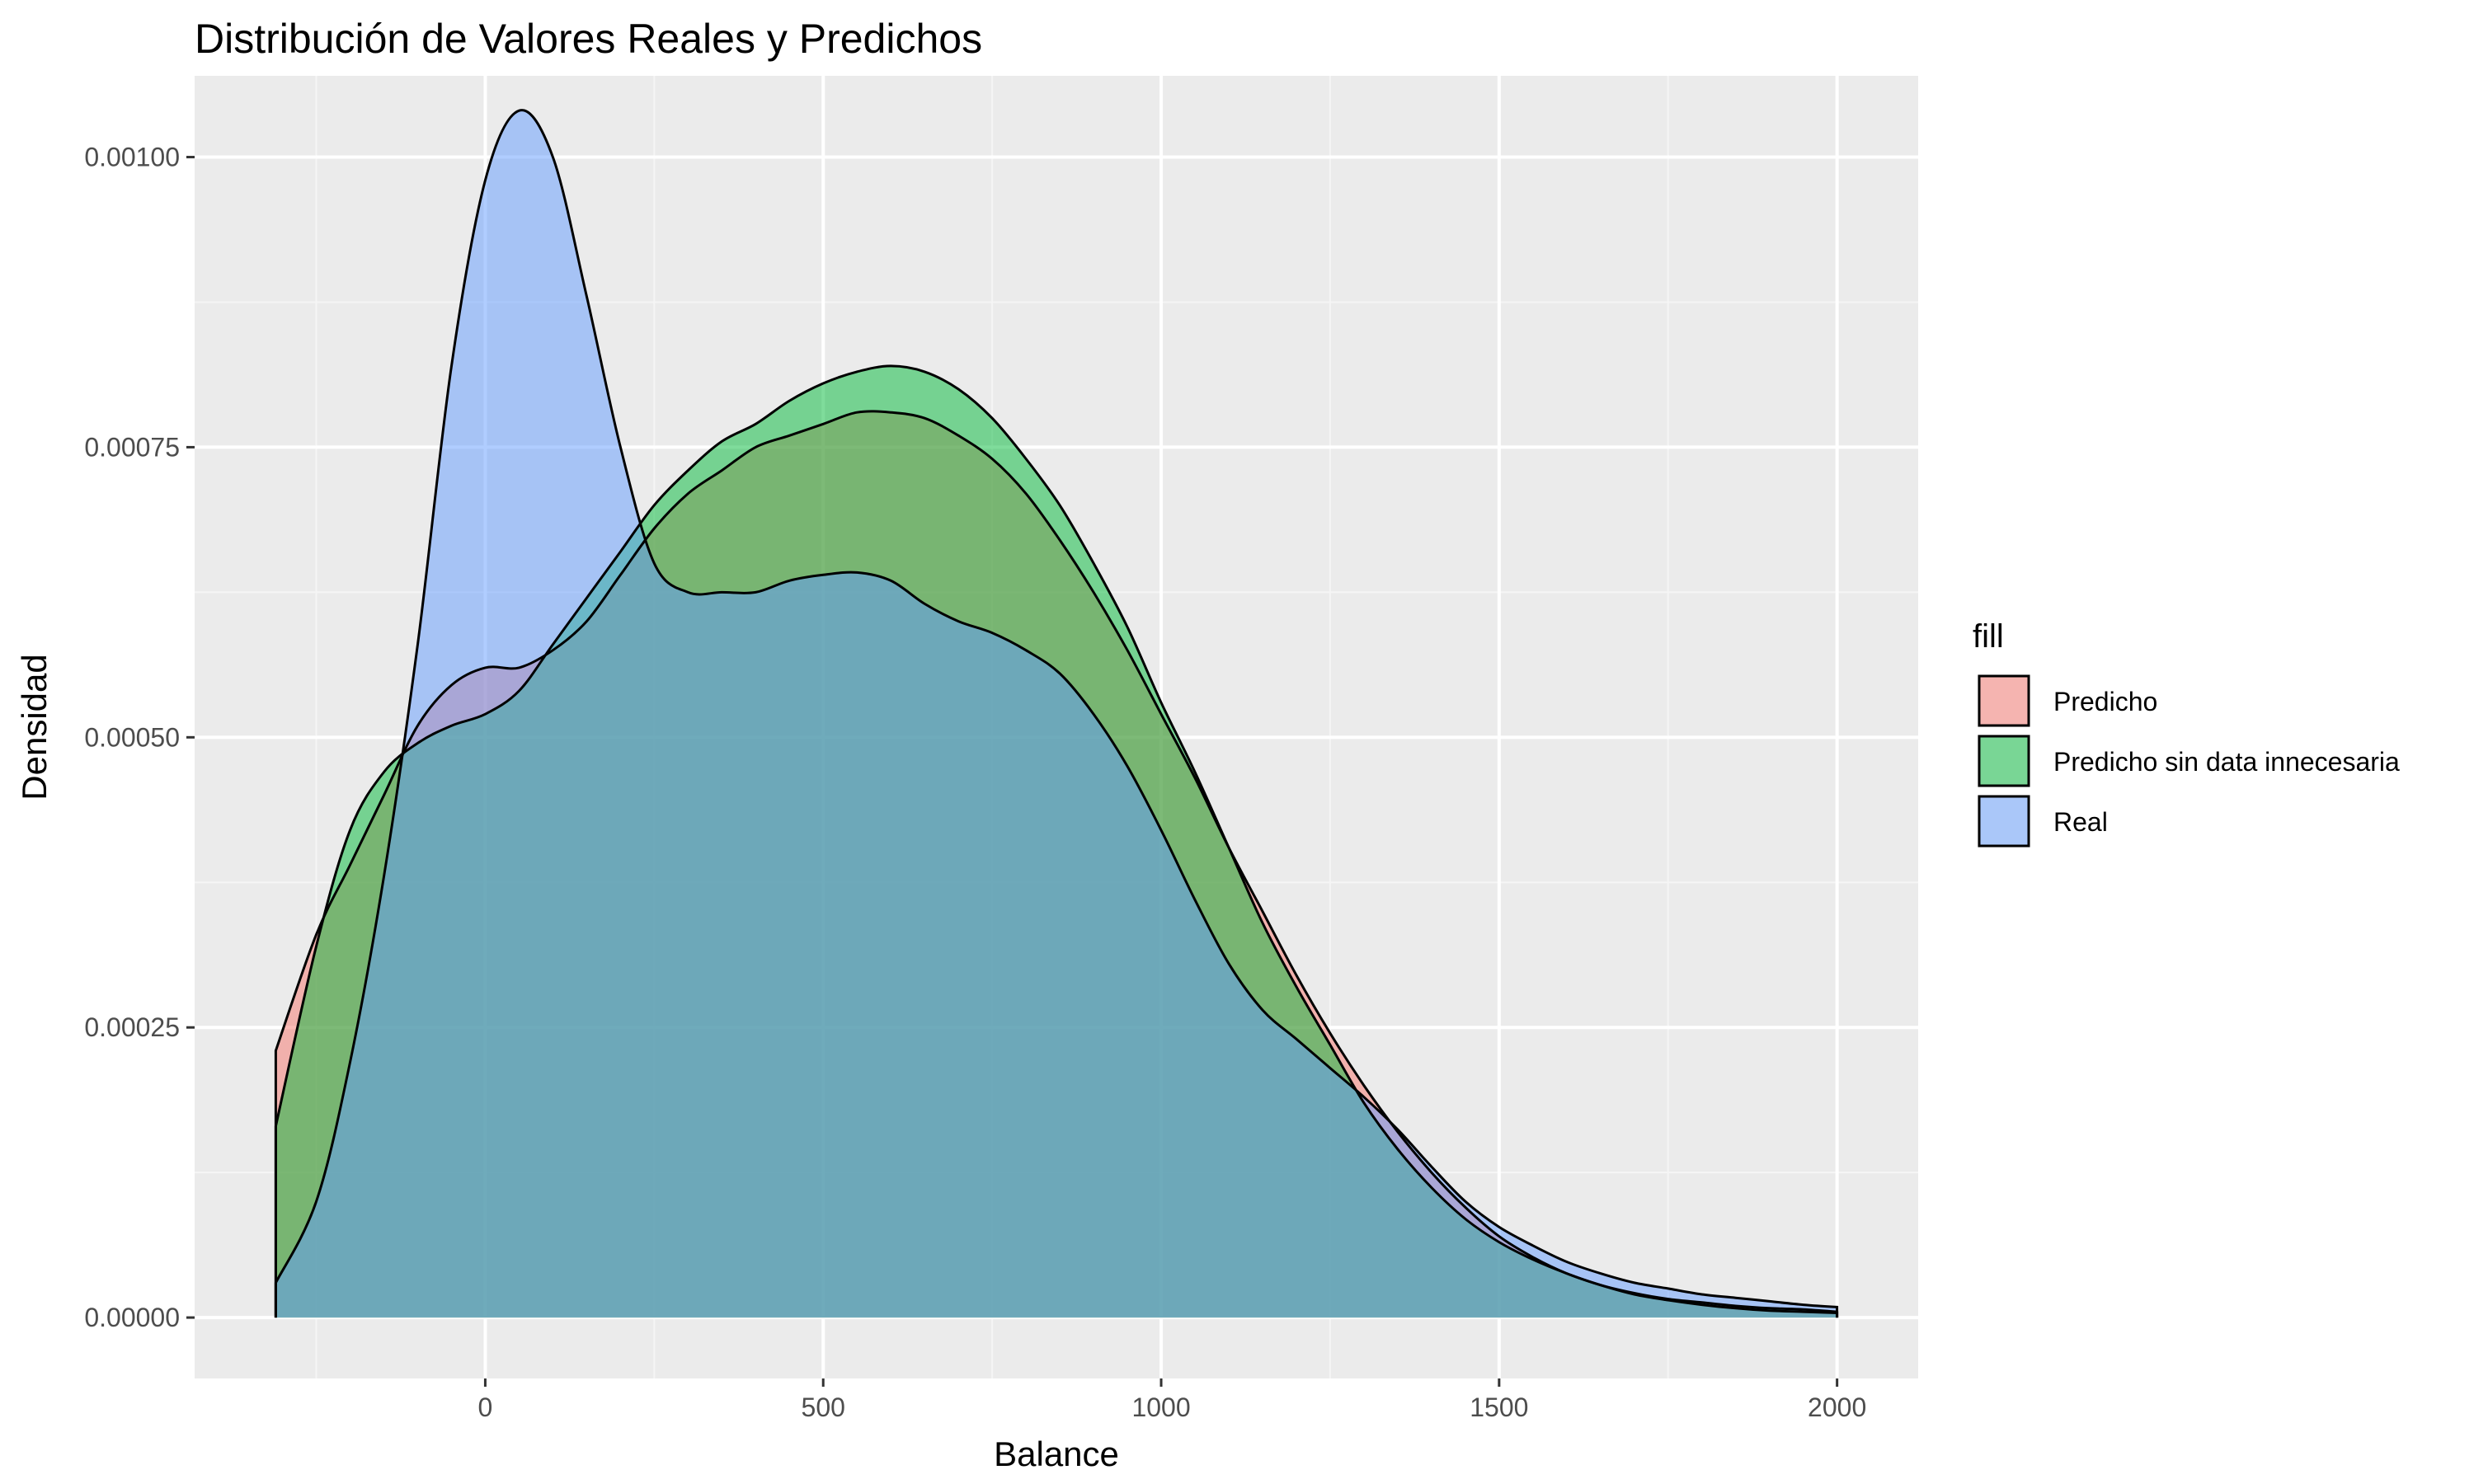  What do you see at coordinates (1837, 1407) in the screenshot?
I see `x-tick-label: 2000` at bounding box center [1837, 1407].